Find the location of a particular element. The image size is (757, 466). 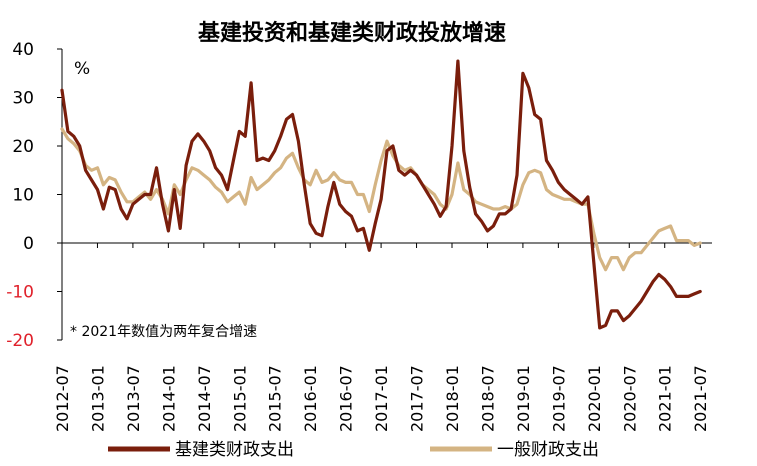

y-axis-unit: % is located at coordinates (82, 69).